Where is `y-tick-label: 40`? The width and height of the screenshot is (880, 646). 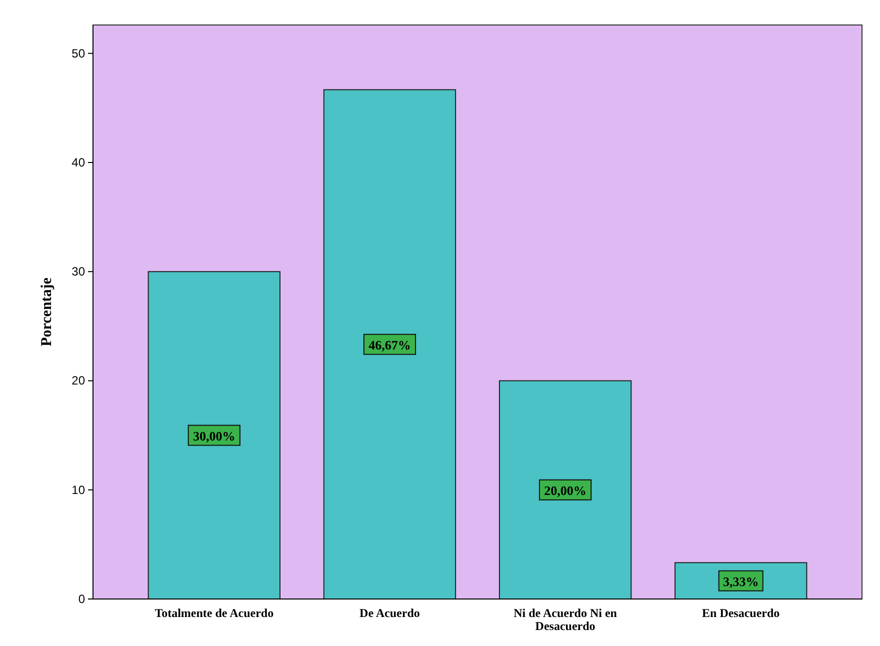 y-tick-label: 40 is located at coordinates (79, 163).